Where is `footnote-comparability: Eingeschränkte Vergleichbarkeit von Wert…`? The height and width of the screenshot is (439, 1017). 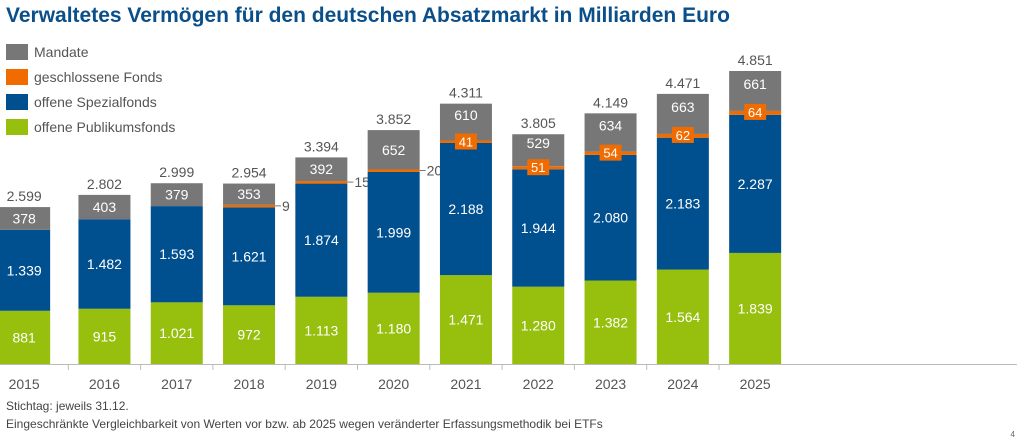 footnote-comparability: Eingeschränkte Vergleichbarkeit von Wert… is located at coordinates (304, 424).